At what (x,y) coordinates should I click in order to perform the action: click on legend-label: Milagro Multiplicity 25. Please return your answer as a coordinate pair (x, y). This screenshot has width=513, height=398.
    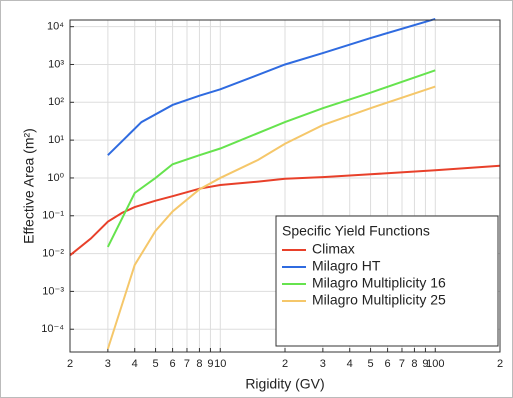
    Looking at the image, I should click on (379, 300).